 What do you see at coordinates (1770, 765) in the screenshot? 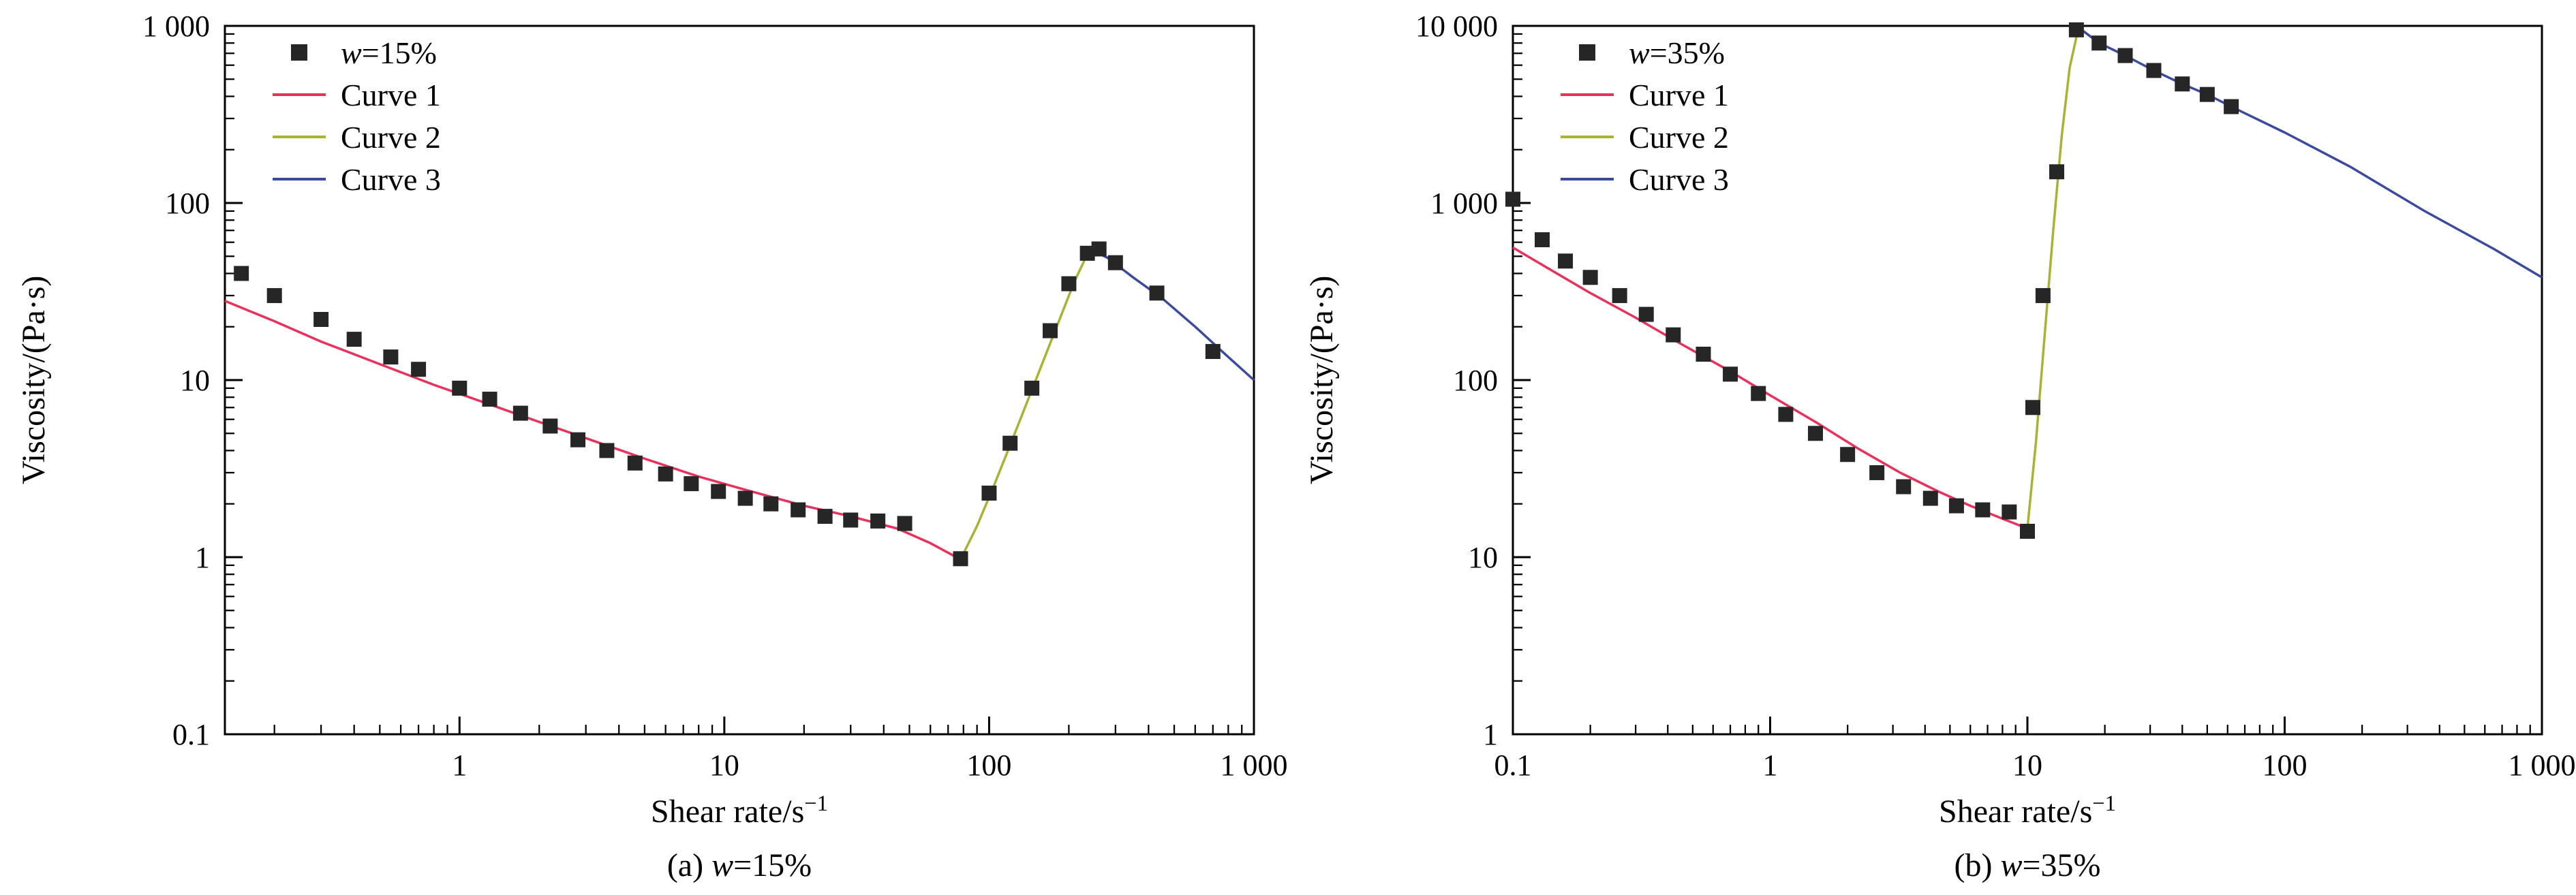
I see `x-tick-label: 1` at bounding box center [1770, 765].